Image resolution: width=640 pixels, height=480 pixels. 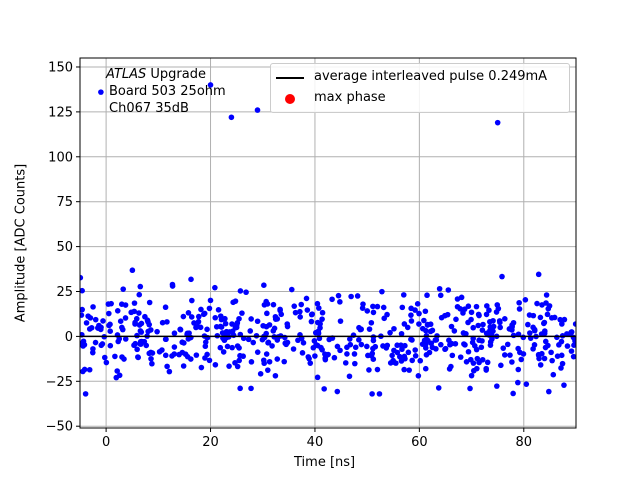 What do you see at coordinates (60, 112) in the screenshot?
I see `y-tick-label: 125` at bounding box center [60, 112].